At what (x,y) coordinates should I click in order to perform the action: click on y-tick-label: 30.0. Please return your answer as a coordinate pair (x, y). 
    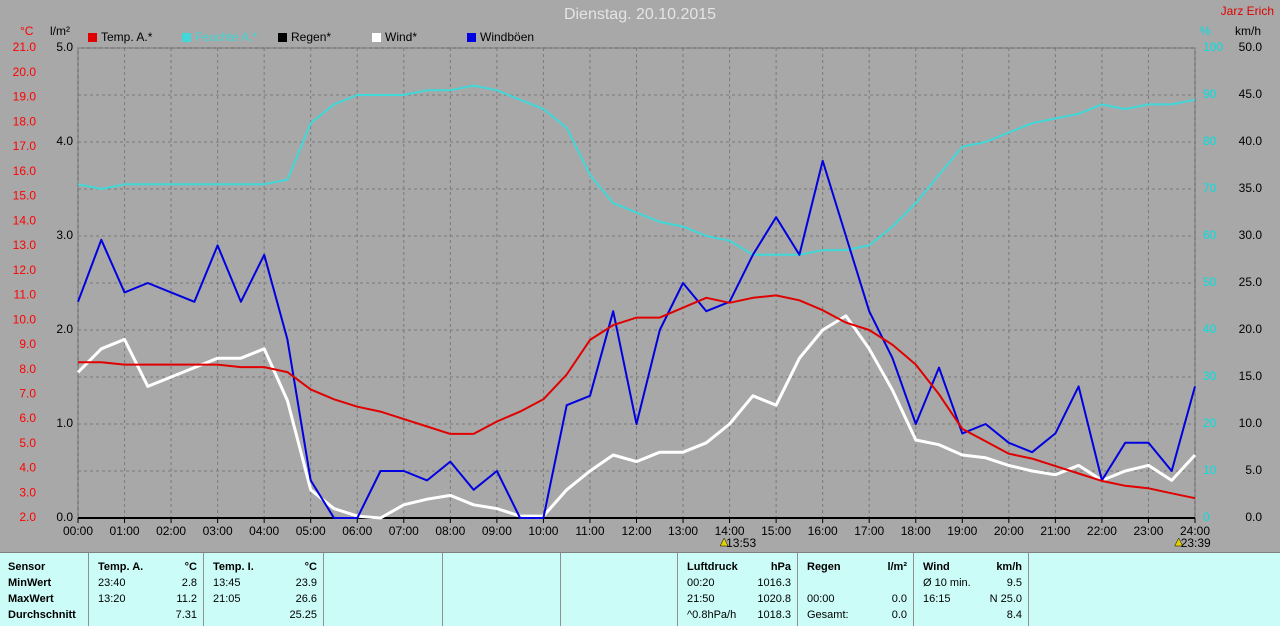
    Looking at the image, I should click on (1251, 235).